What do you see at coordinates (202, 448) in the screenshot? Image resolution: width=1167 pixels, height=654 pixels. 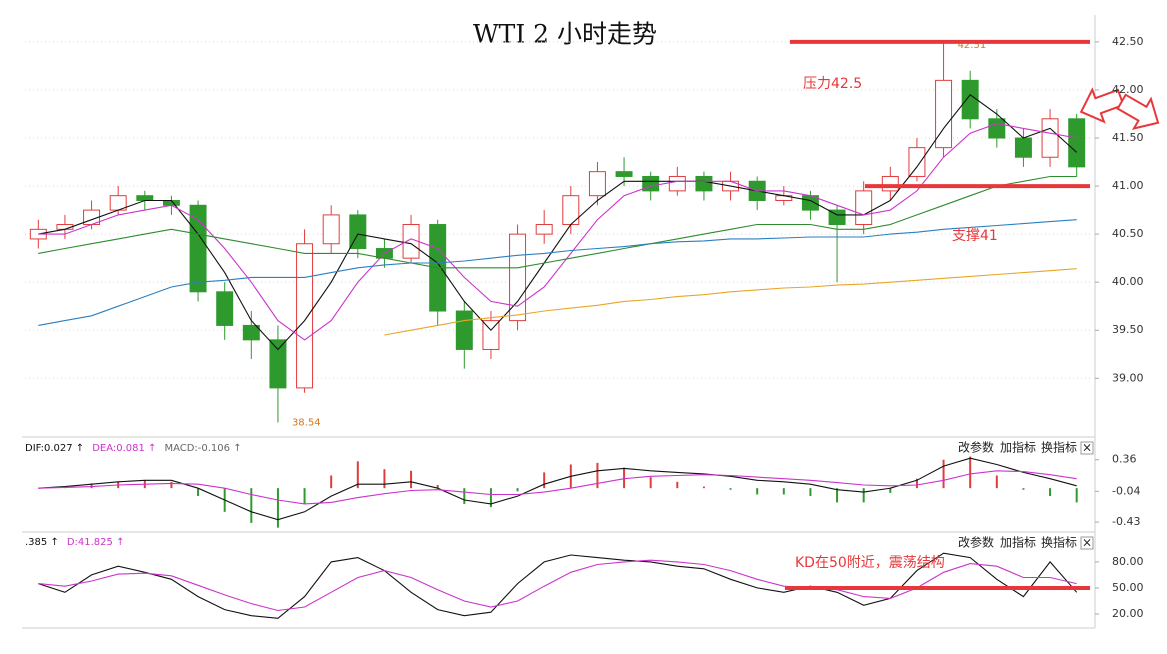 I see `legend-entry: MACD:-0.106 ↑` at bounding box center [202, 448].